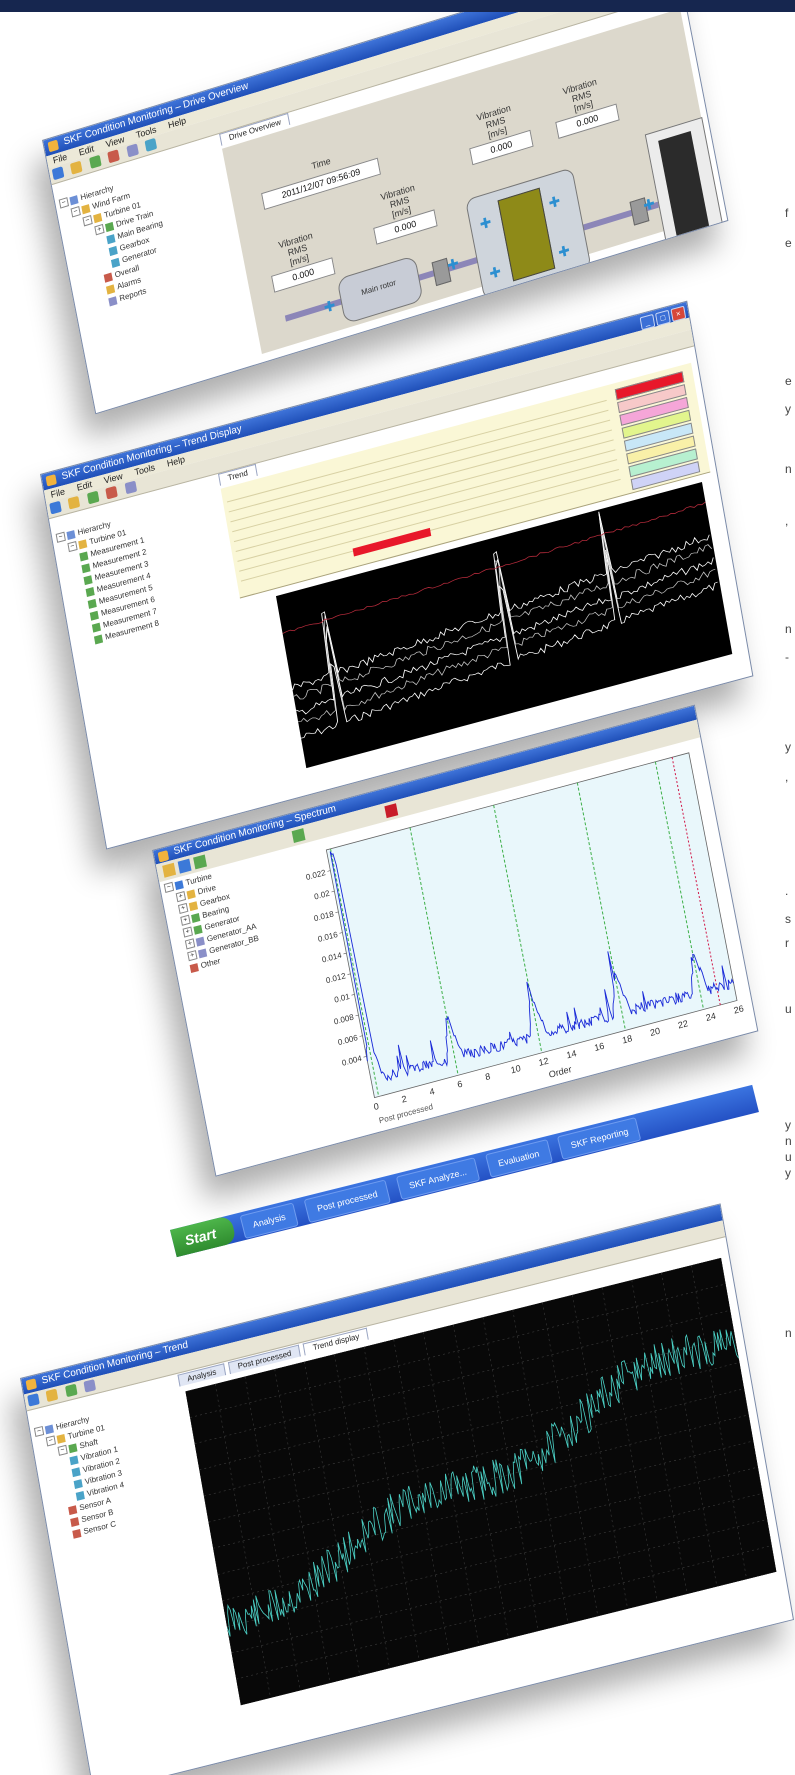 This screenshot has width=795, height=1775. I want to click on limit-line, so click(494, 567).